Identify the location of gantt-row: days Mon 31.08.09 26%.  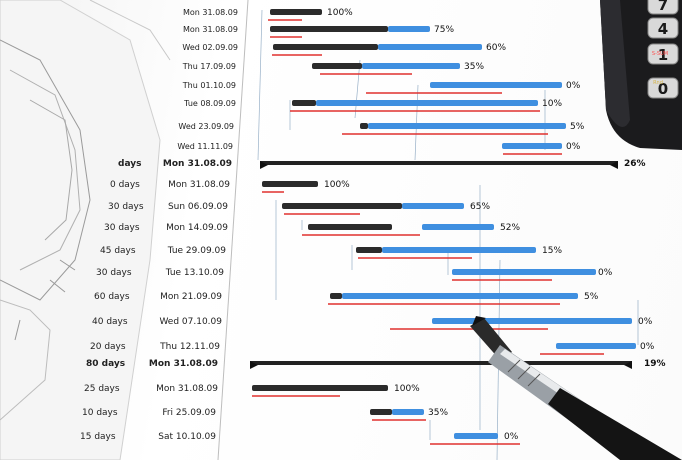
(382, 164).